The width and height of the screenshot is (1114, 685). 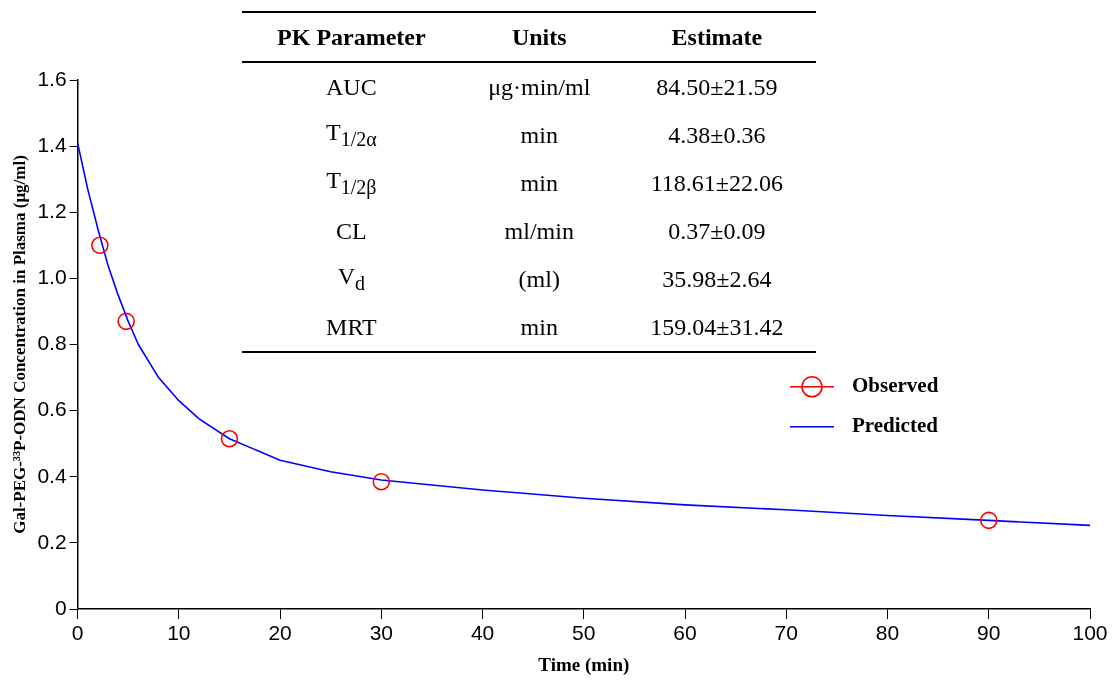 What do you see at coordinates (717, 231) in the screenshot?
I see `annotation: 0.37±0.09` at bounding box center [717, 231].